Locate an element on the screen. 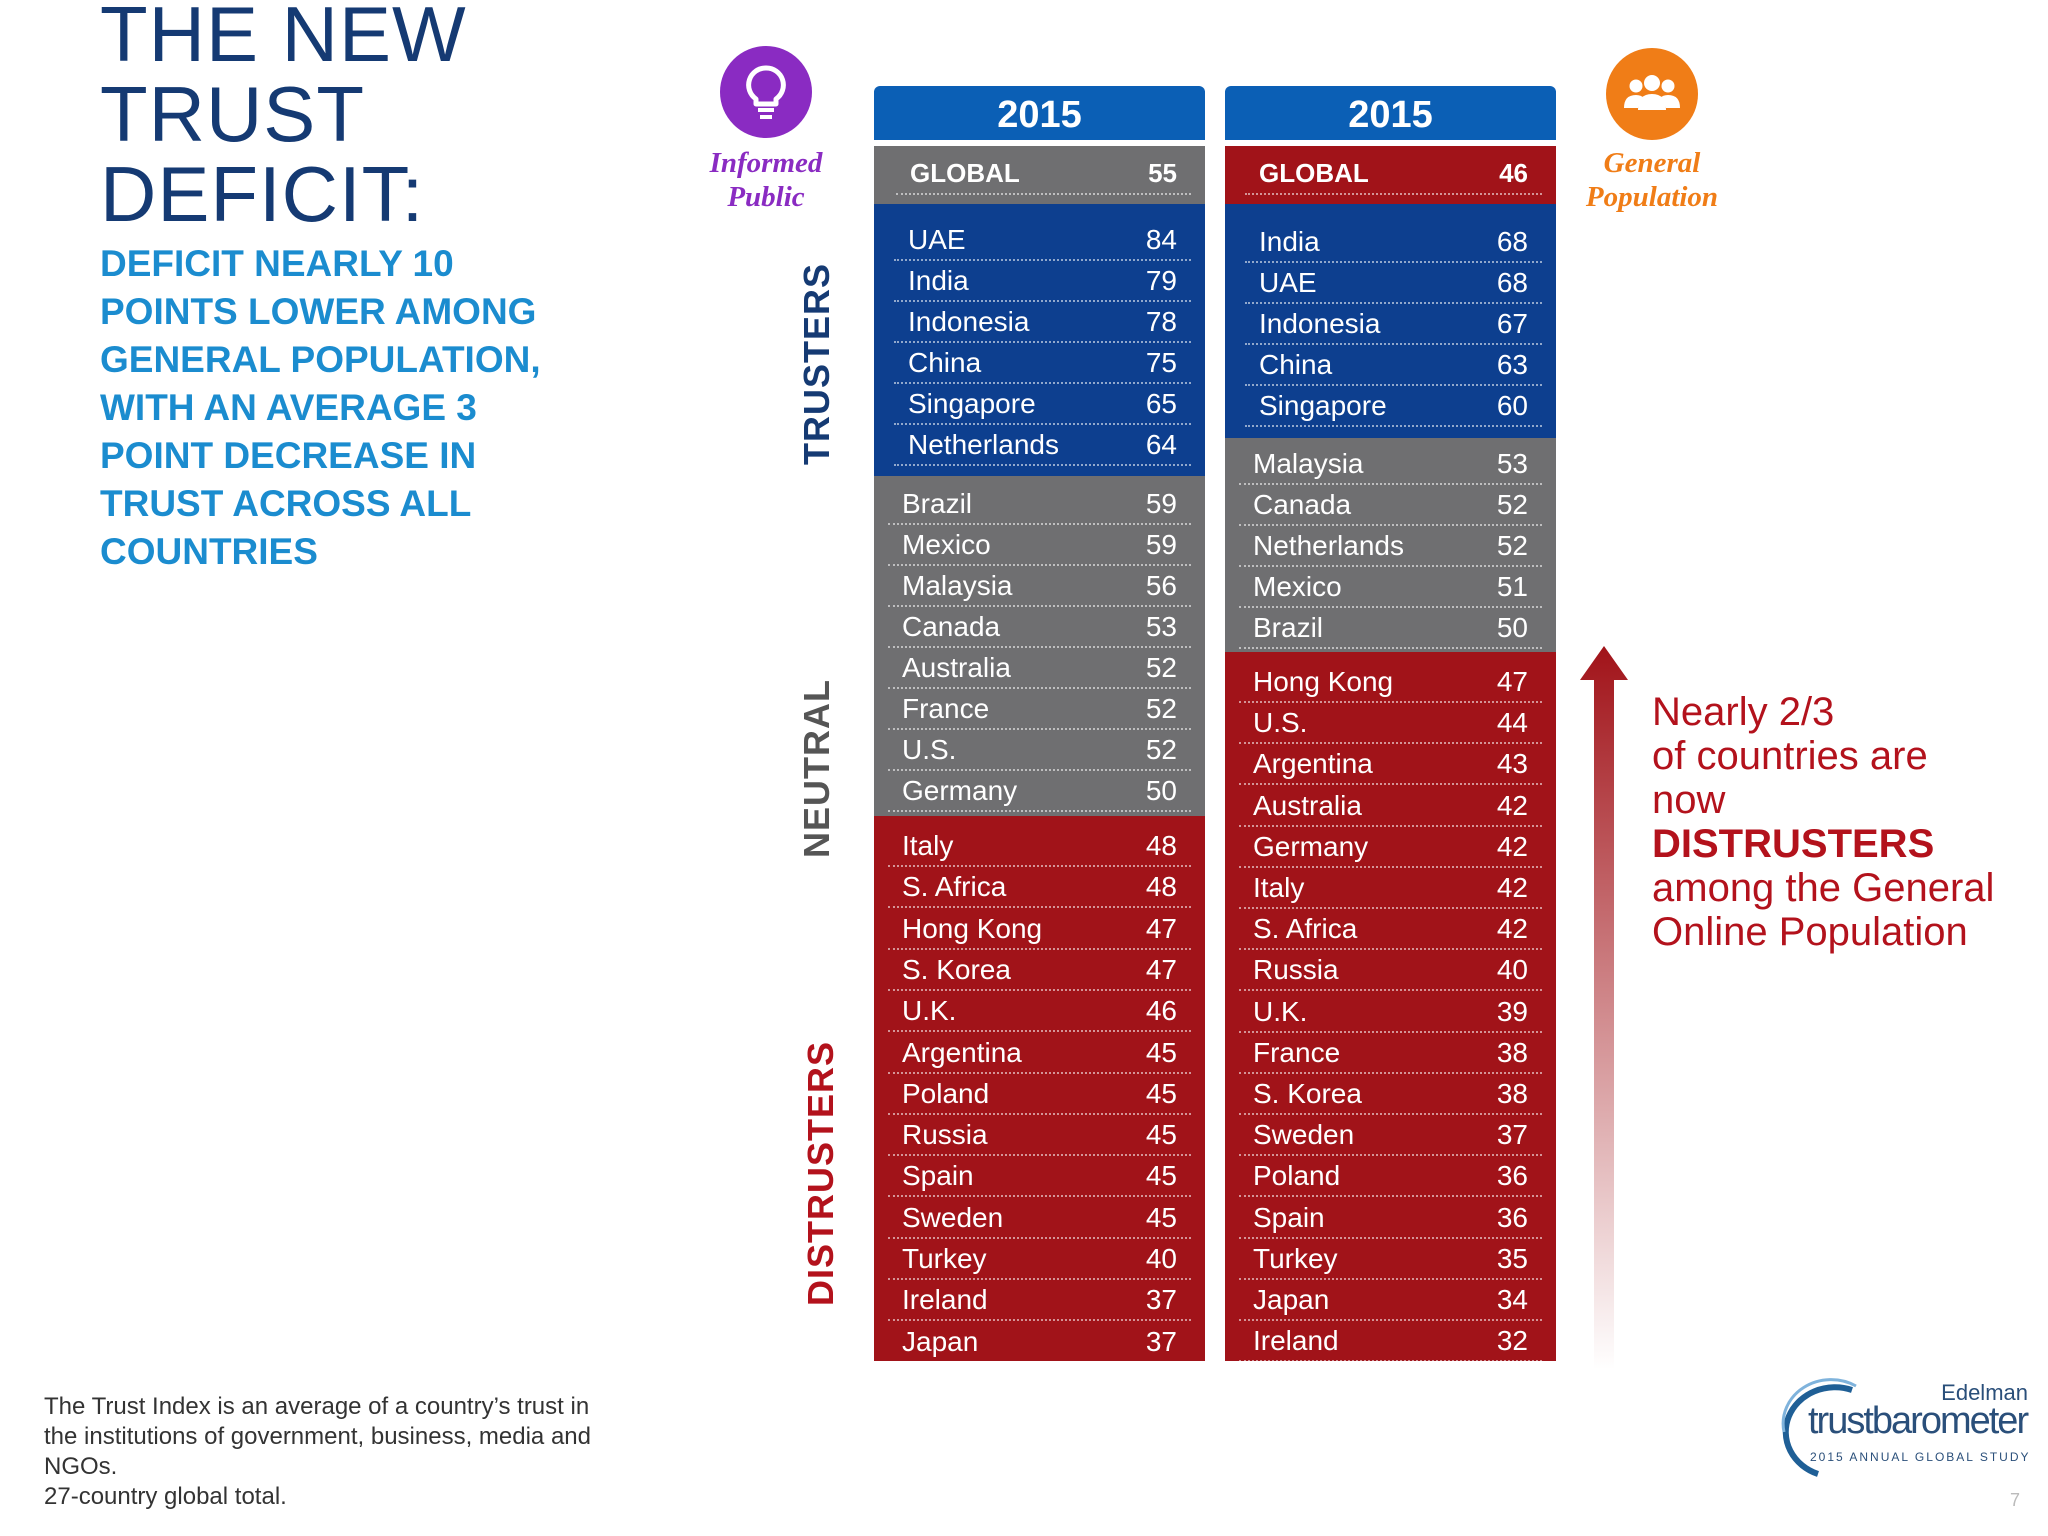 Image resolution: width=2048 pixels, height=1536 pixels. title-line: TRUST is located at coordinates (232, 114).